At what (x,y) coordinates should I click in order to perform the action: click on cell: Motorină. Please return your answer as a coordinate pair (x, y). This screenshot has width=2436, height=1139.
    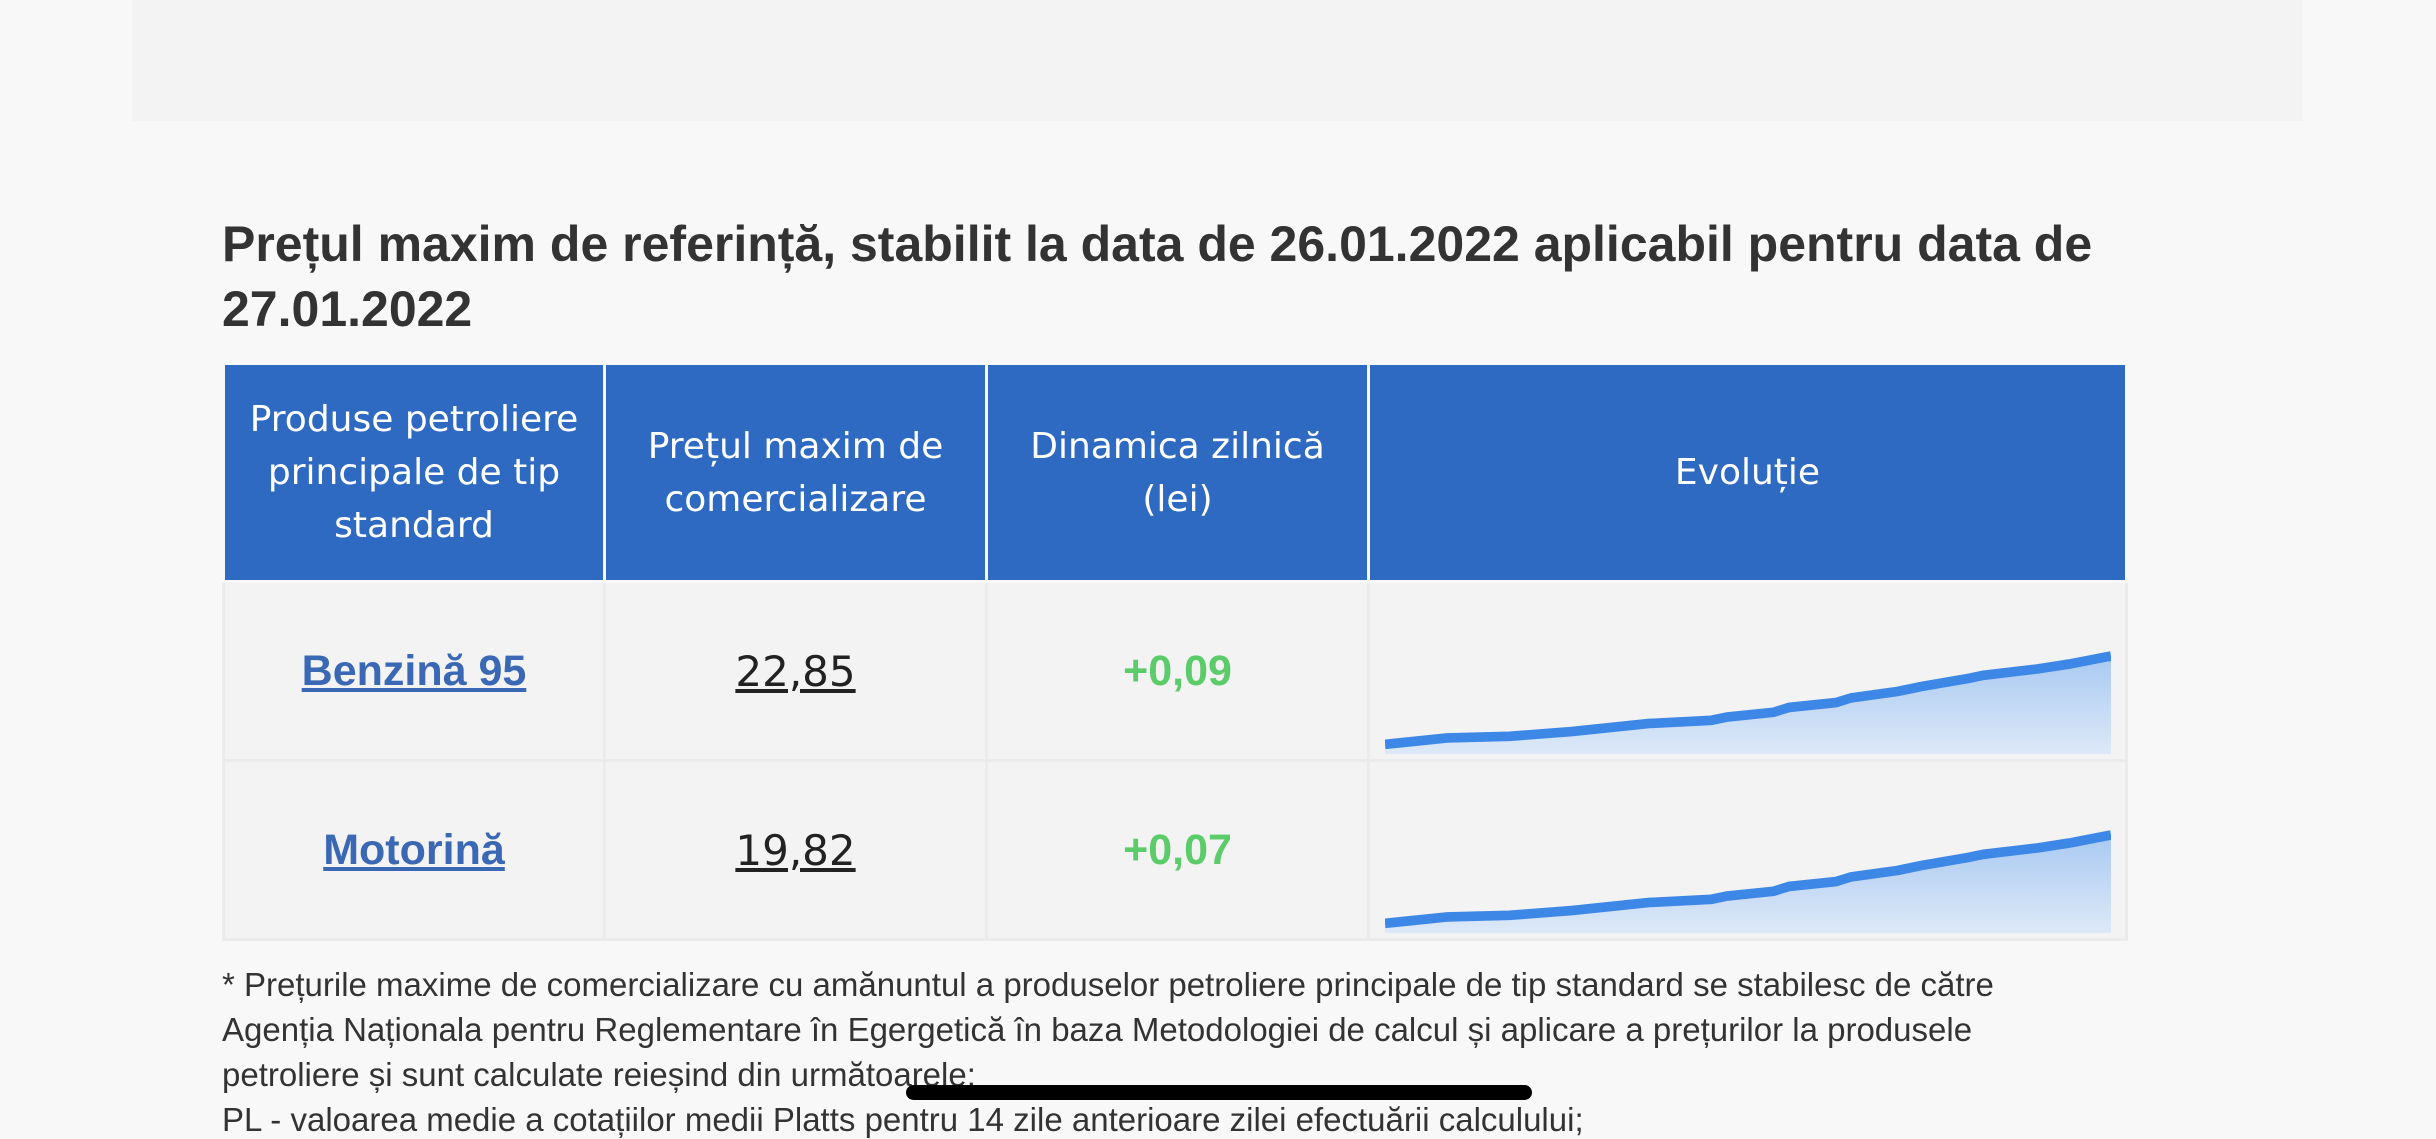
    Looking at the image, I should click on (414, 850).